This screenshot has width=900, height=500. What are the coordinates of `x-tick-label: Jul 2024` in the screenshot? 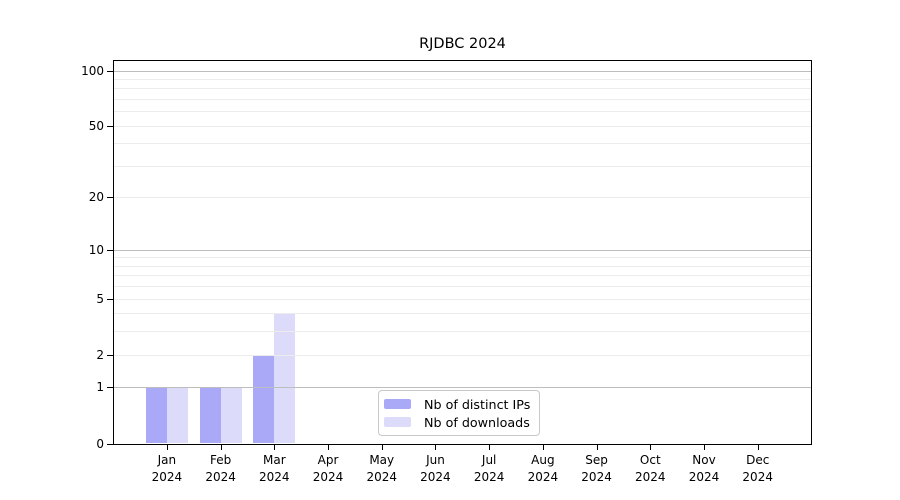 It's located at (489, 468).